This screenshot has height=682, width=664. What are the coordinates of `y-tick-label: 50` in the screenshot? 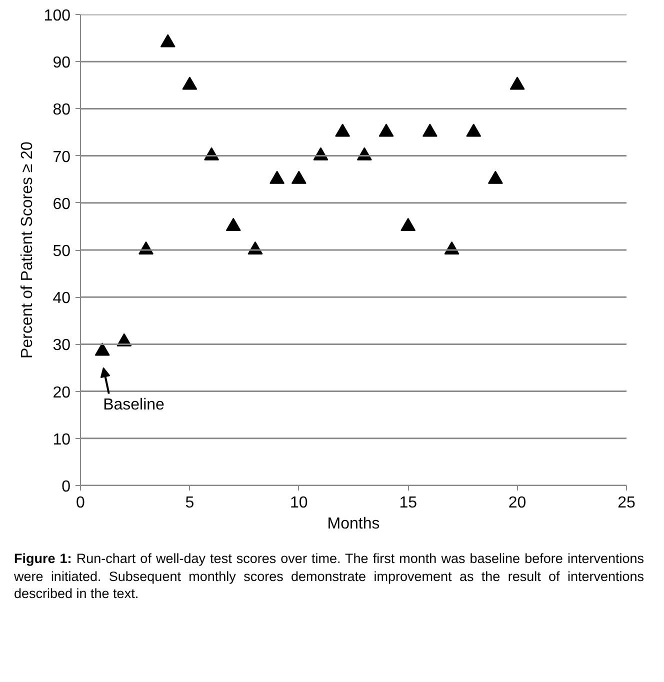 It's located at (61, 251).